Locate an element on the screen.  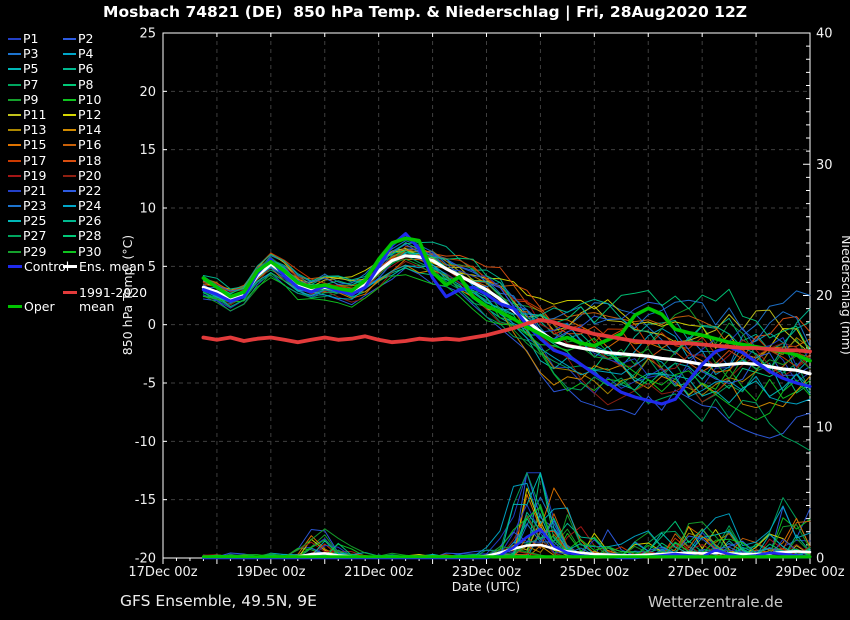
legend-item-p4-swatch is located at coordinates (69, 54).